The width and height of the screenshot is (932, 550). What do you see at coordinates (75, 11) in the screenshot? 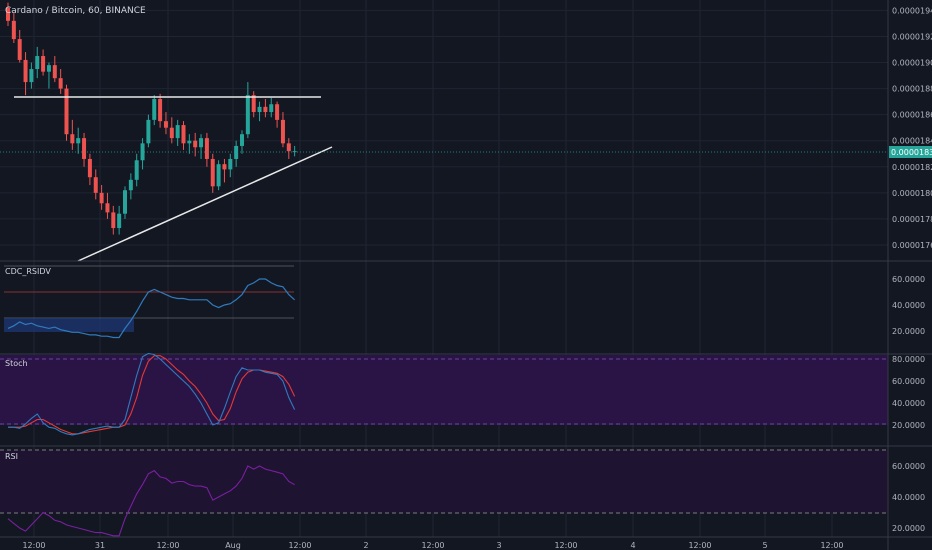
I see `chart-title: Cardano / Bitcoin, 60, BINANCE` at bounding box center [75, 11].